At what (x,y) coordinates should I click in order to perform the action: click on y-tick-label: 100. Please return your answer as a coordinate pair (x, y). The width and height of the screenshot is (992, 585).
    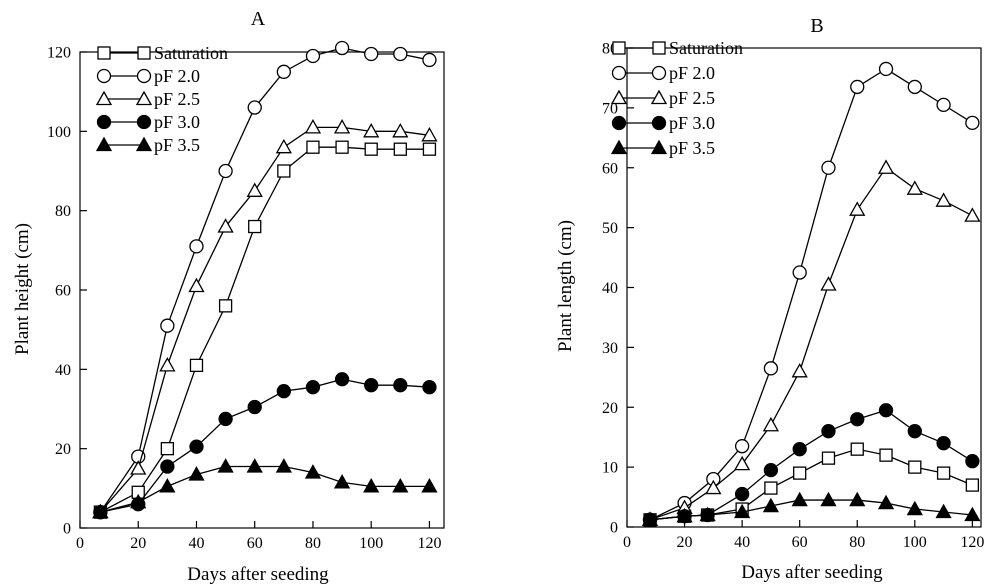
    Looking at the image, I should click on (59, 132).